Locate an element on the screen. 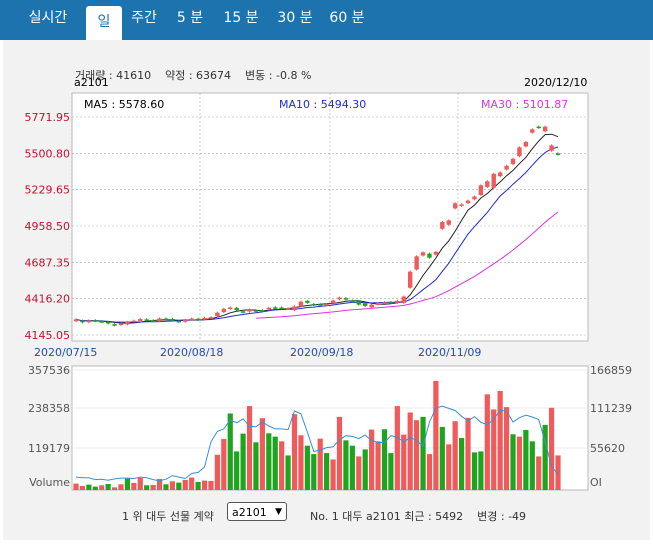  change-label: 변동 is located at coordinates (255, 75).